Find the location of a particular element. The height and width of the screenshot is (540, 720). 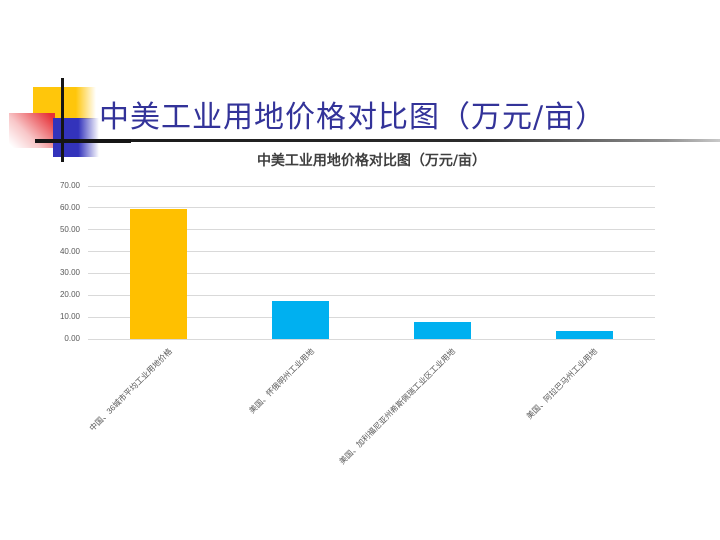

x-axis-category-label: 美国、阿拉巴马州工业用地 is located at coordinates (562, 383).